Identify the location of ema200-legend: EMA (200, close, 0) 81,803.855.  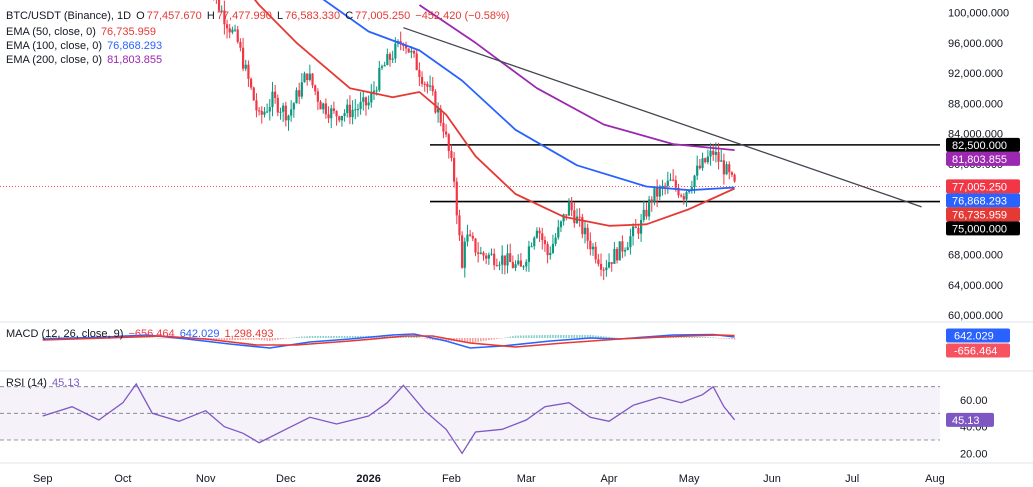
(85, 60).